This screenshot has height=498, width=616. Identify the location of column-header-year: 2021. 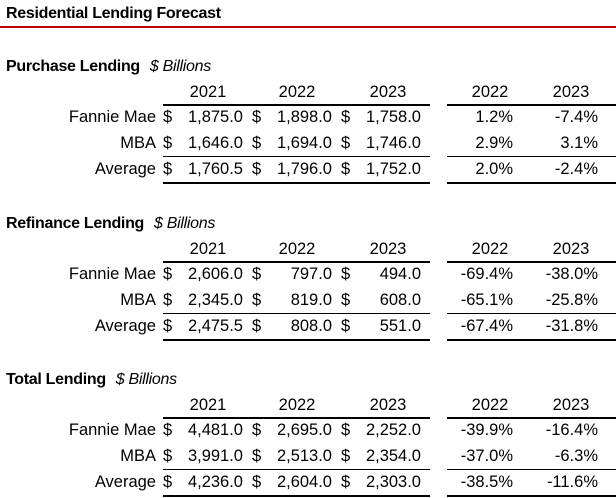
(208, 249).